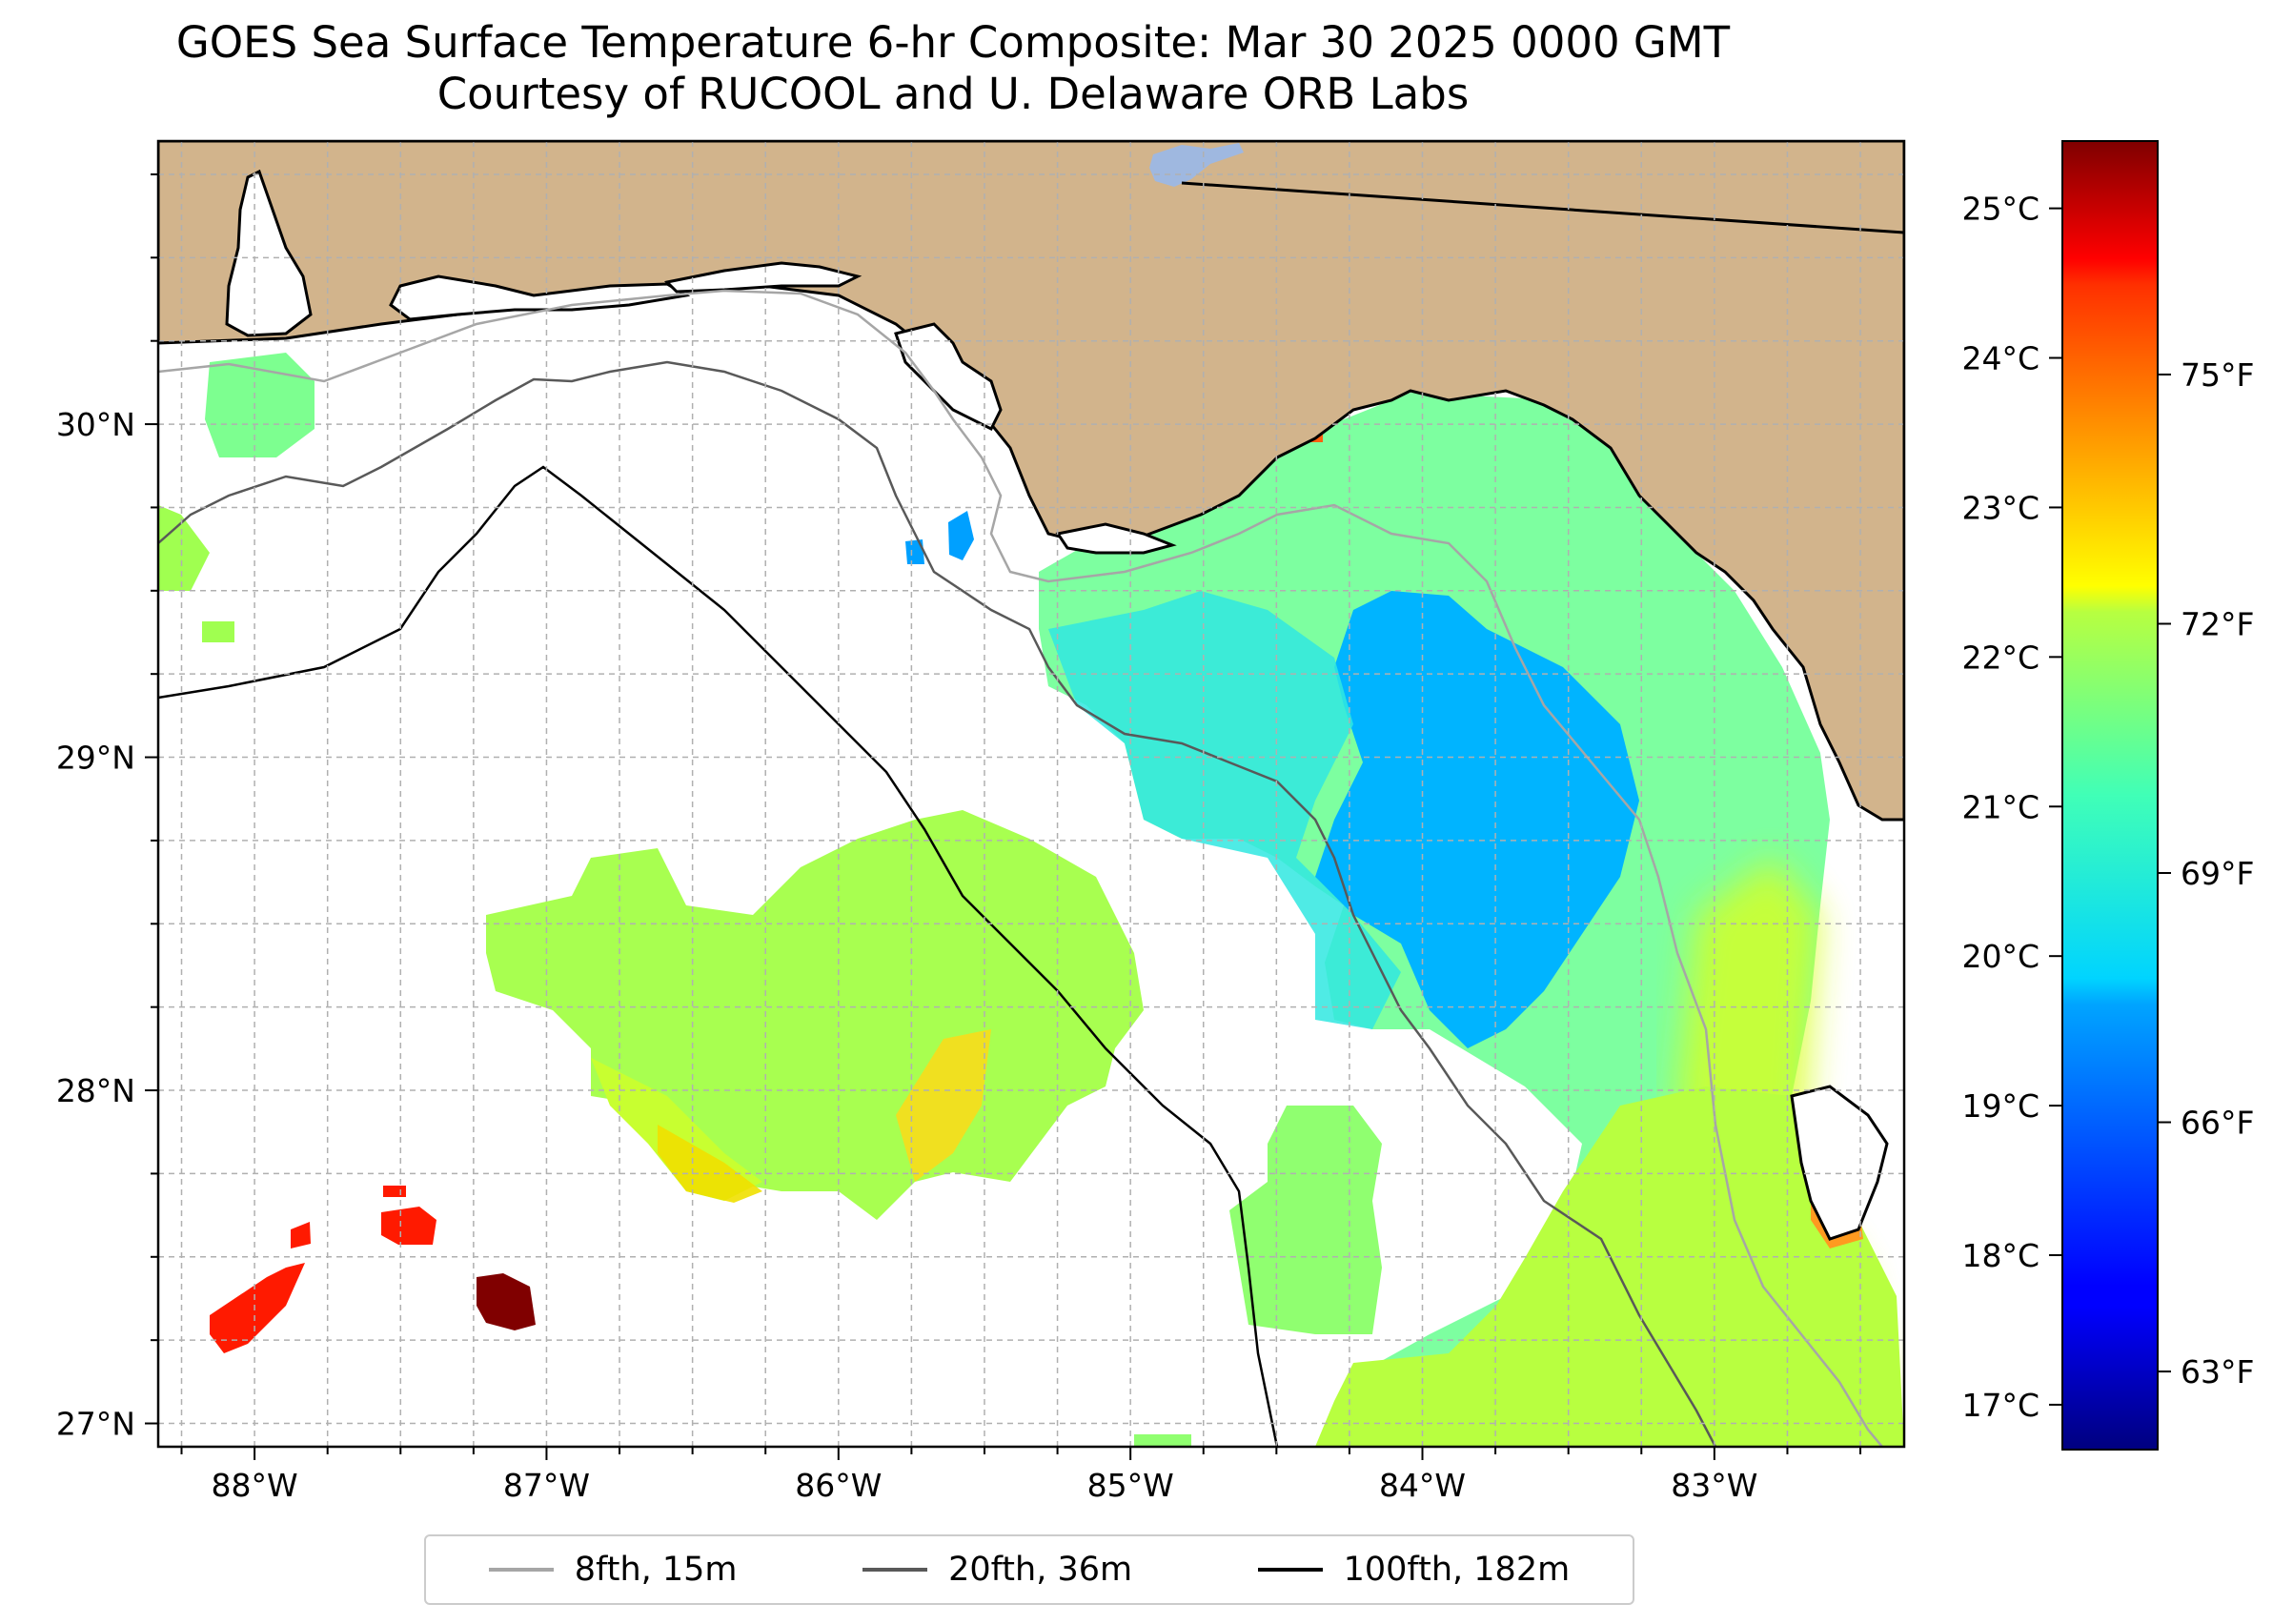 The width and height of the screenshot is (2293, 1624). I want to click on colorbar-label-fahrenheit: 63°F, so click(2218, 1372).